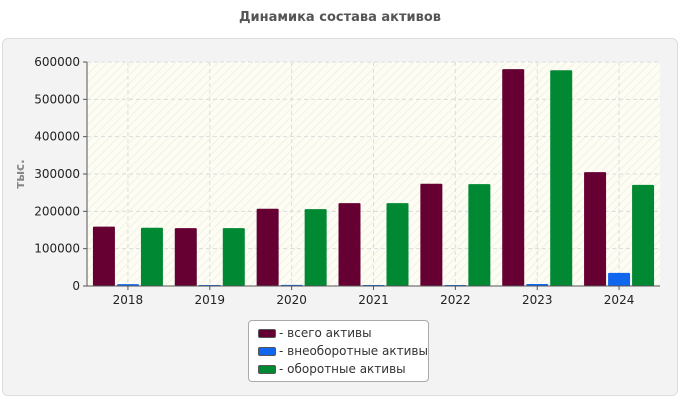  What do you see at coordinates (349, 244) in the screenshot?
I see `bar-series-0-2021` at bounding box center [349, 244].